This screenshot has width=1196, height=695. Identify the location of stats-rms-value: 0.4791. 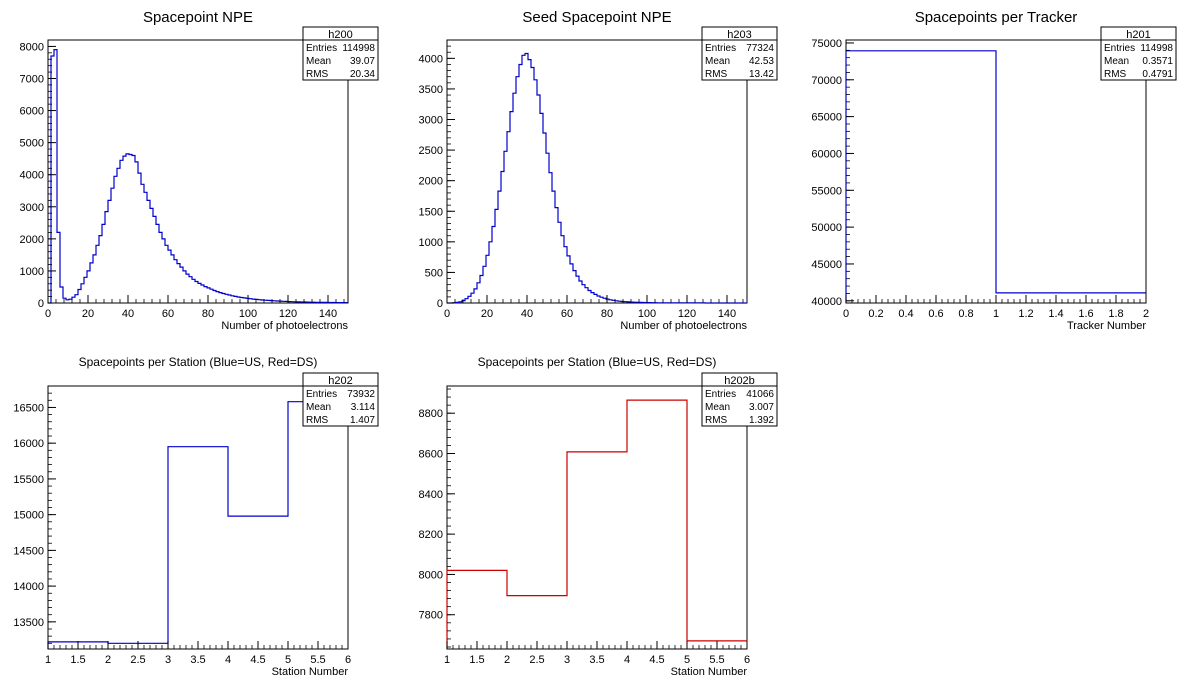
(1157, 74).